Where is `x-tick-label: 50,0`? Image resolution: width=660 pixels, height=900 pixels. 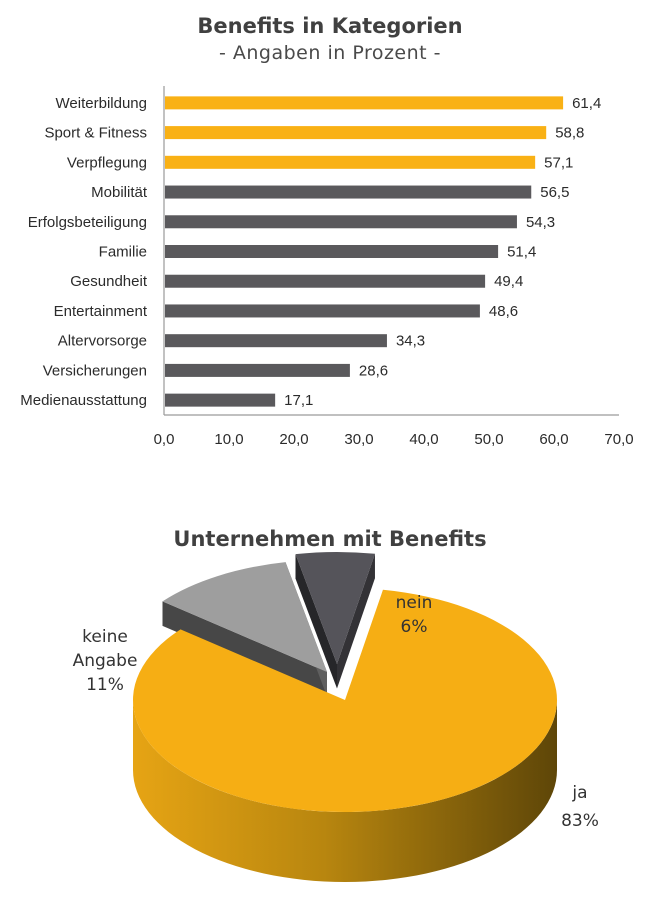 x-tick-label: 50,0 is located at coordinates (488, 439).